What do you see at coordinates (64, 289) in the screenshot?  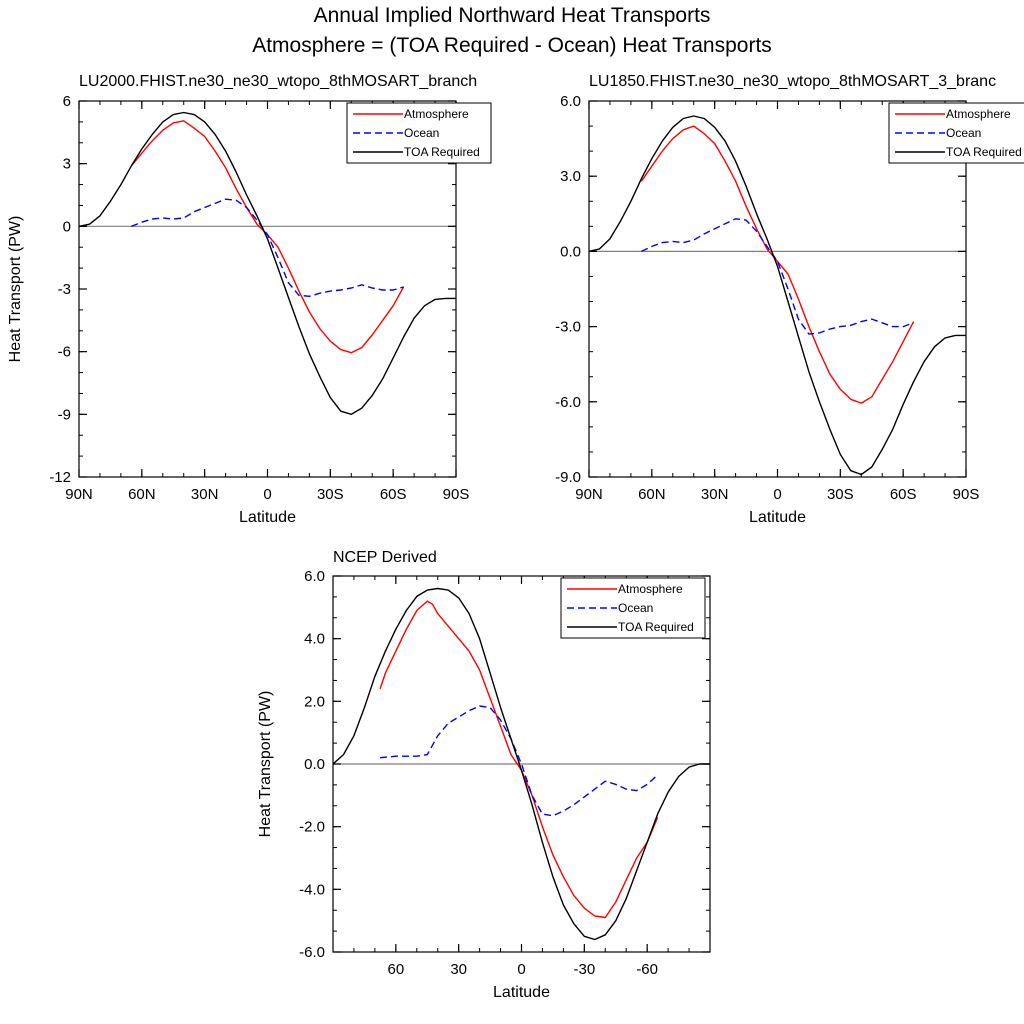 I see `y-tick-label: -3` at bounding box center [64, 289].